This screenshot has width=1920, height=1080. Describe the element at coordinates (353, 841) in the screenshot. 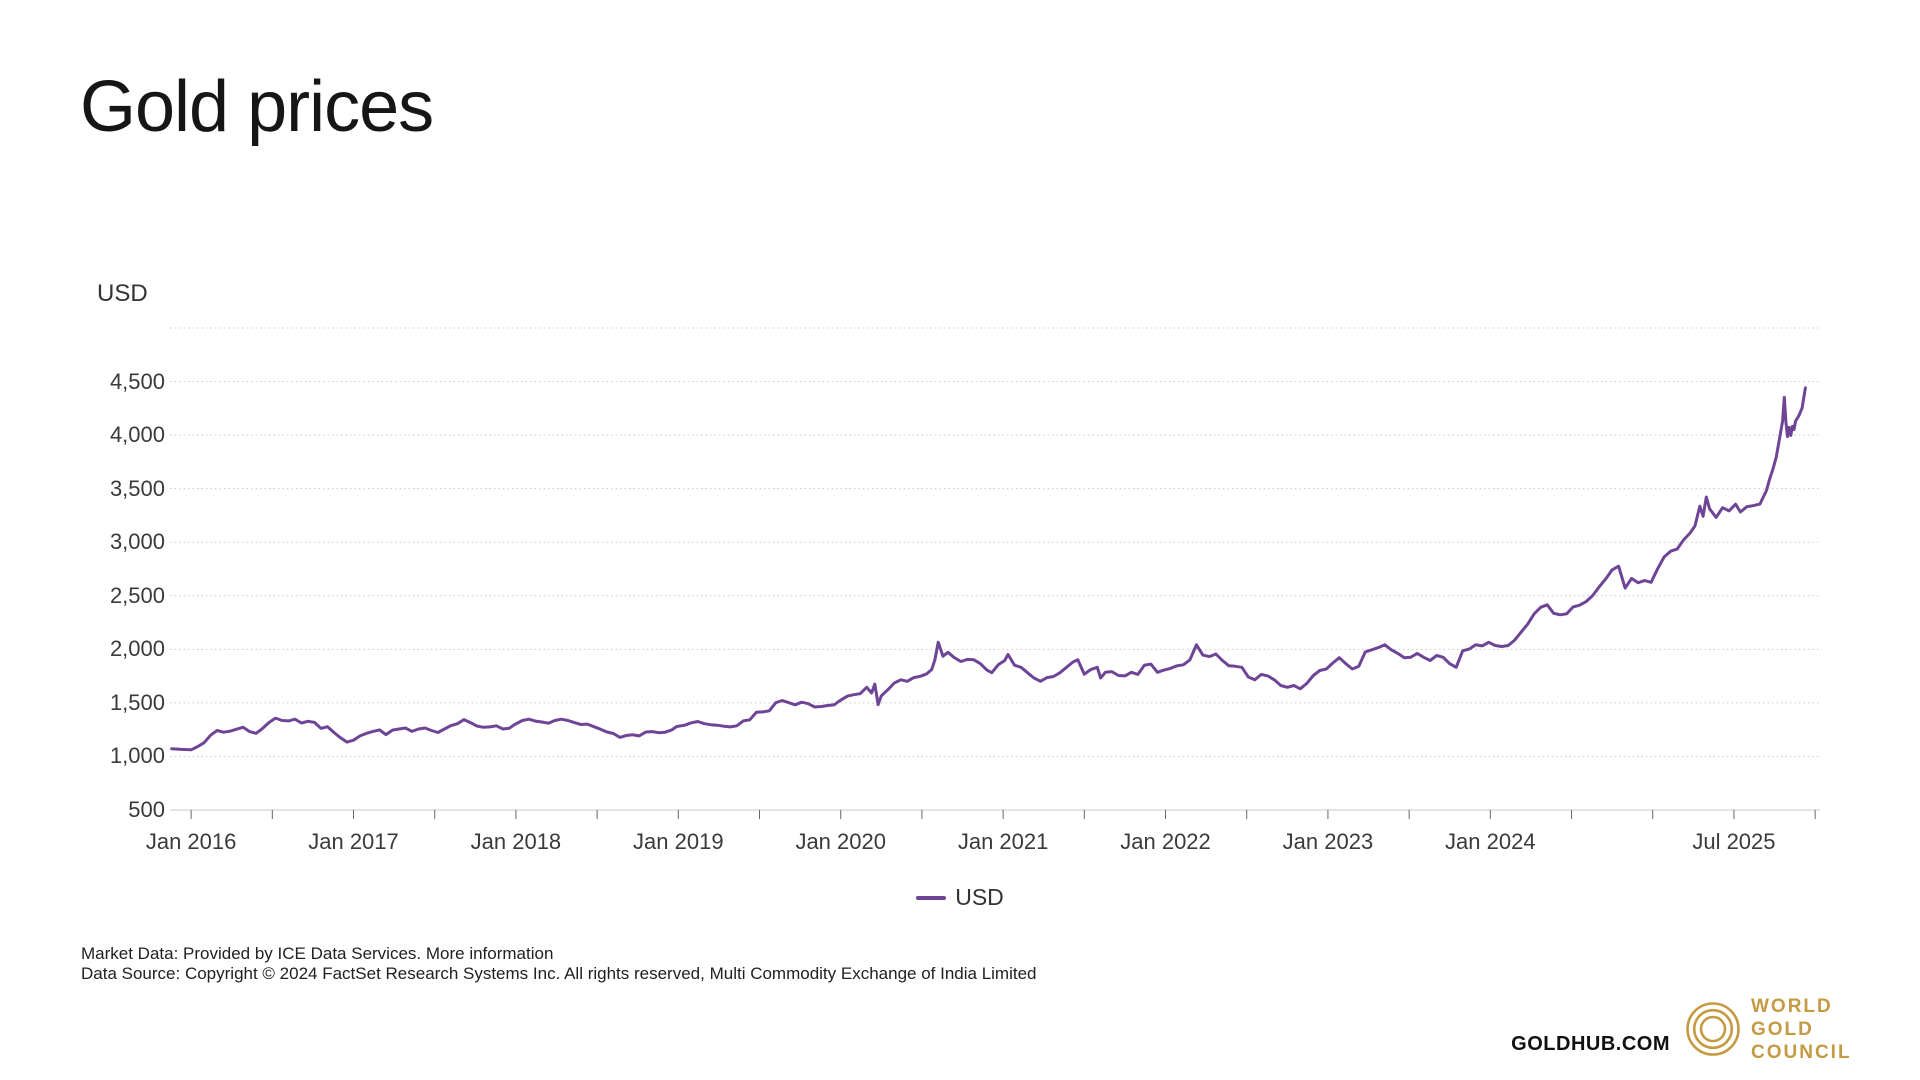

I see `x-tick-label: Jan 2017` at that location.